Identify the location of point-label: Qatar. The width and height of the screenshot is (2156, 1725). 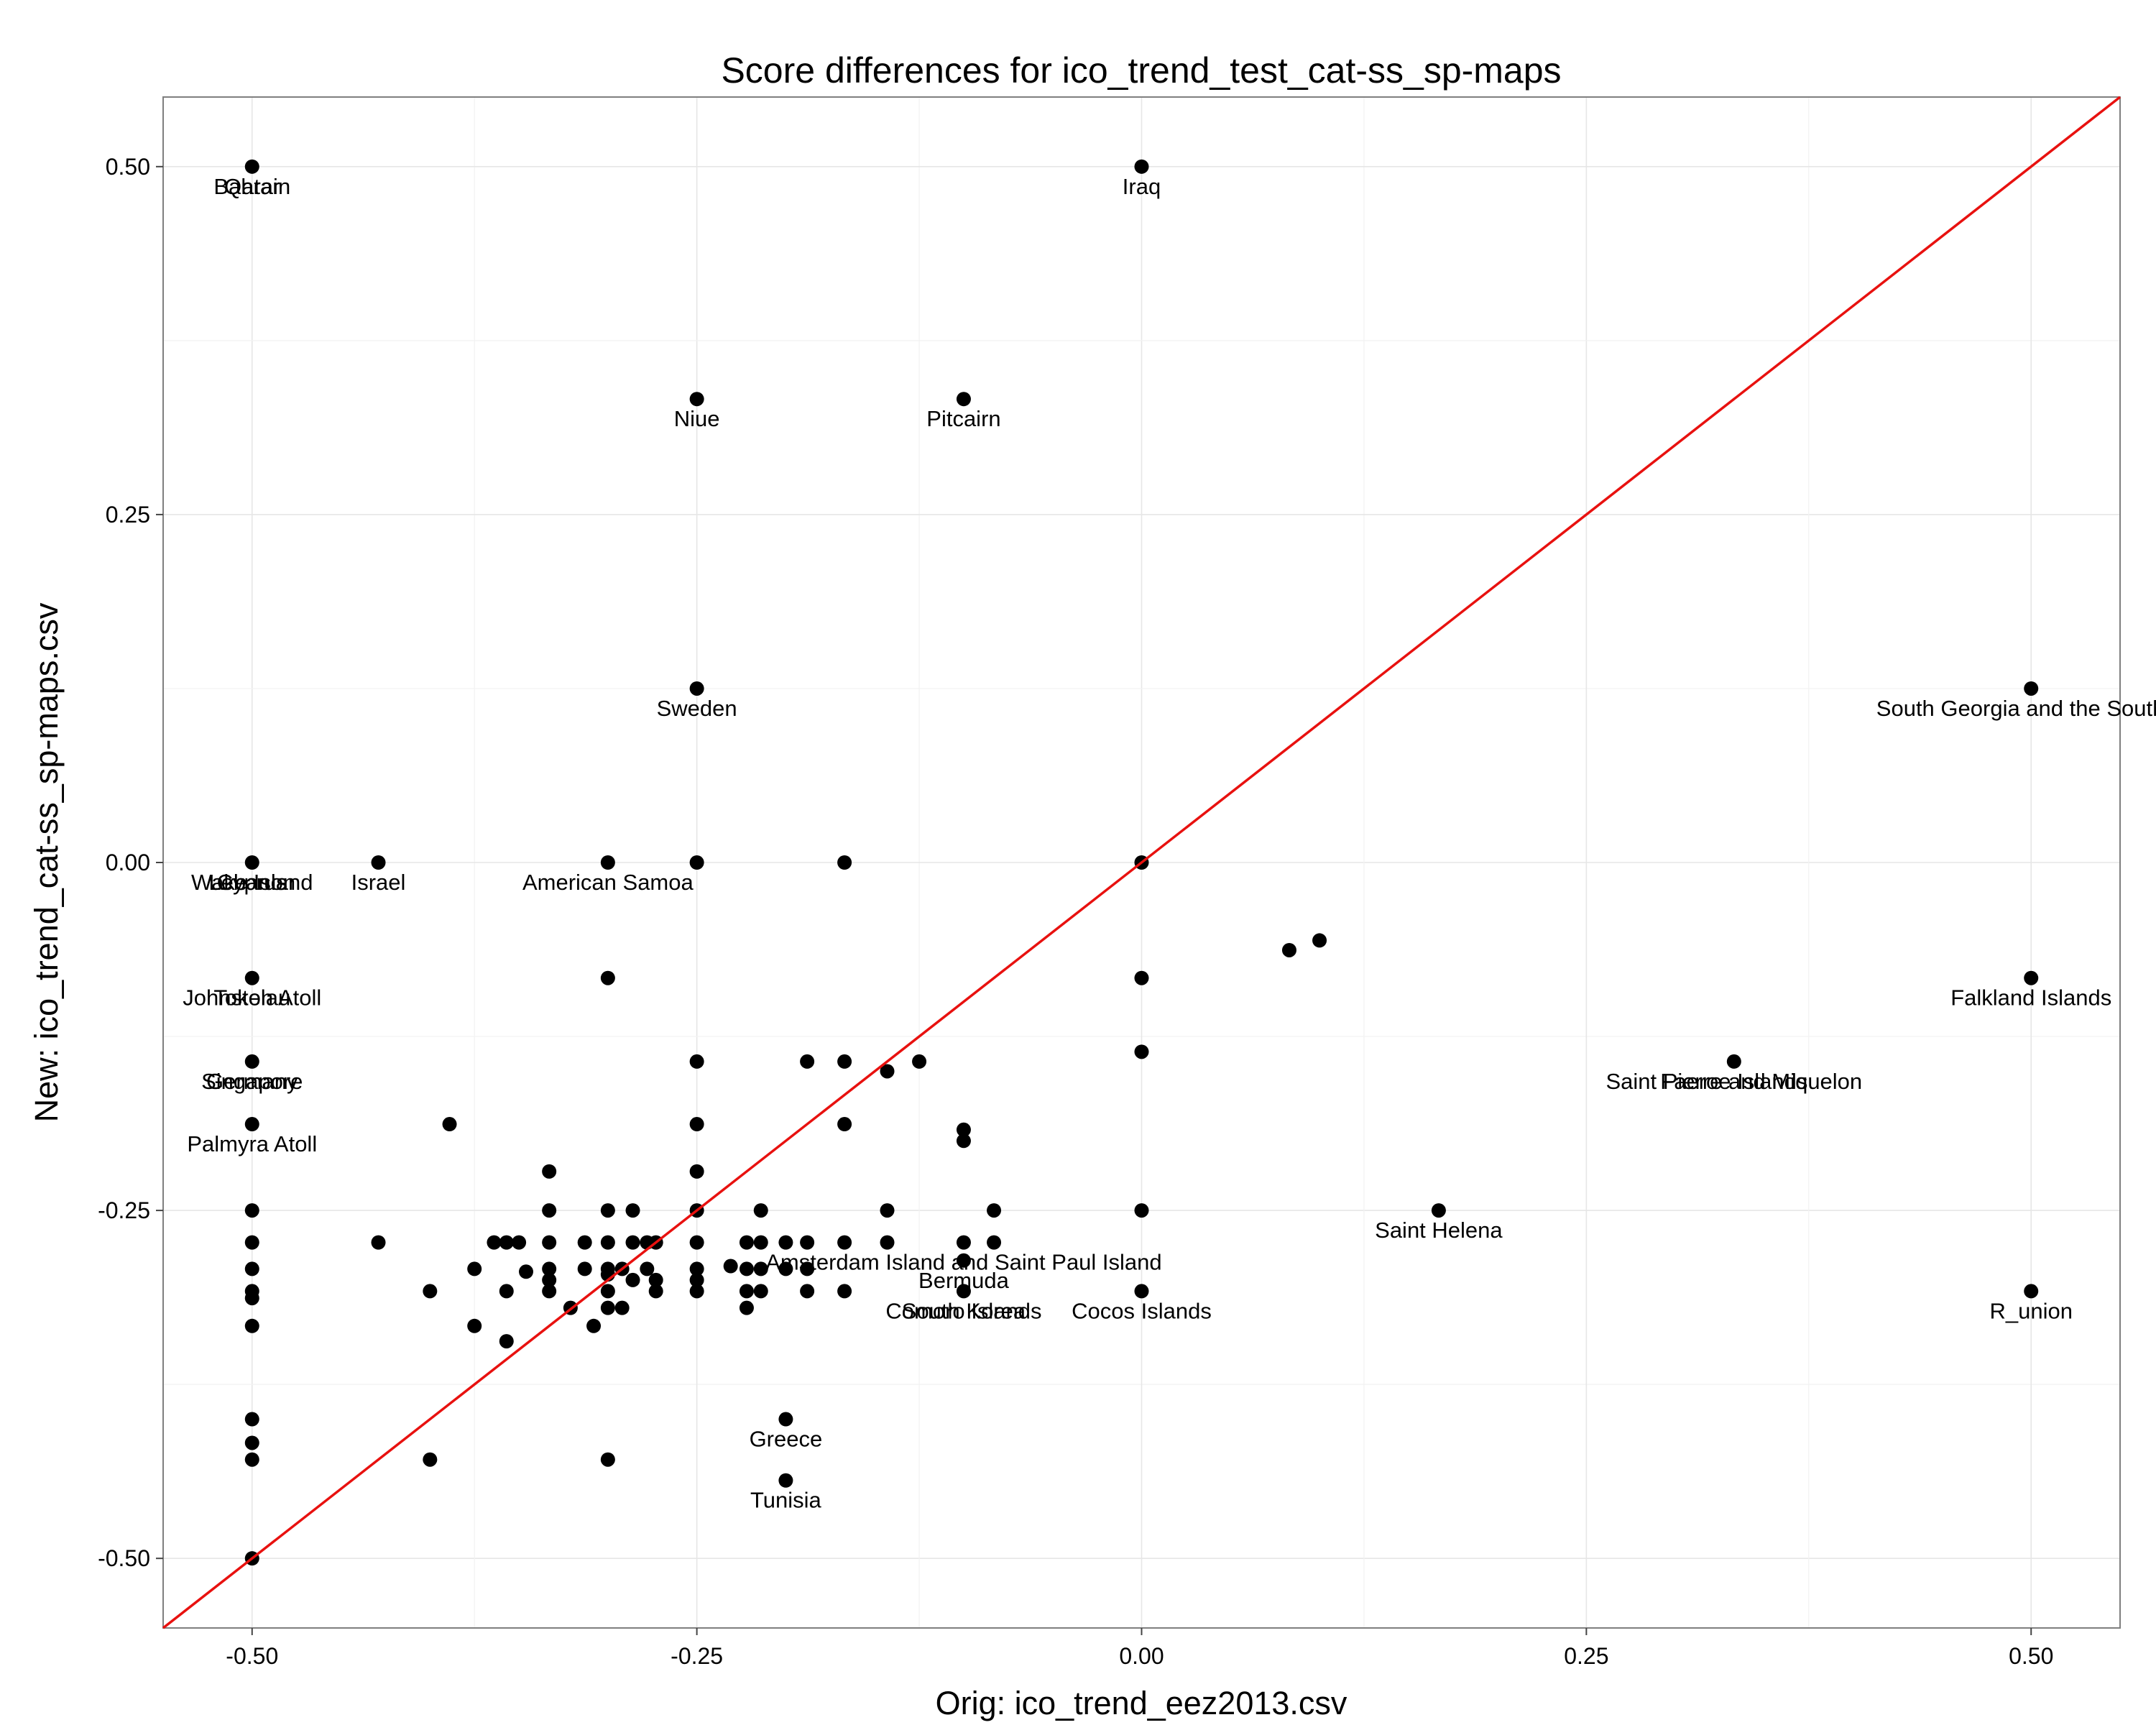
(252, 186).